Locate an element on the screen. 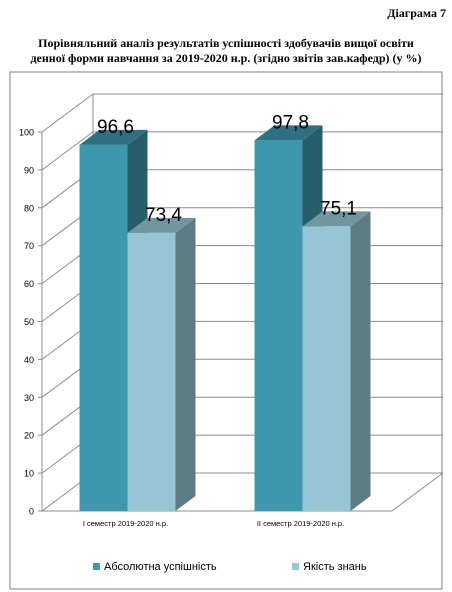  x-category-label: I семестр 2019-2020 н.р. is located at coordinates (125, 523).